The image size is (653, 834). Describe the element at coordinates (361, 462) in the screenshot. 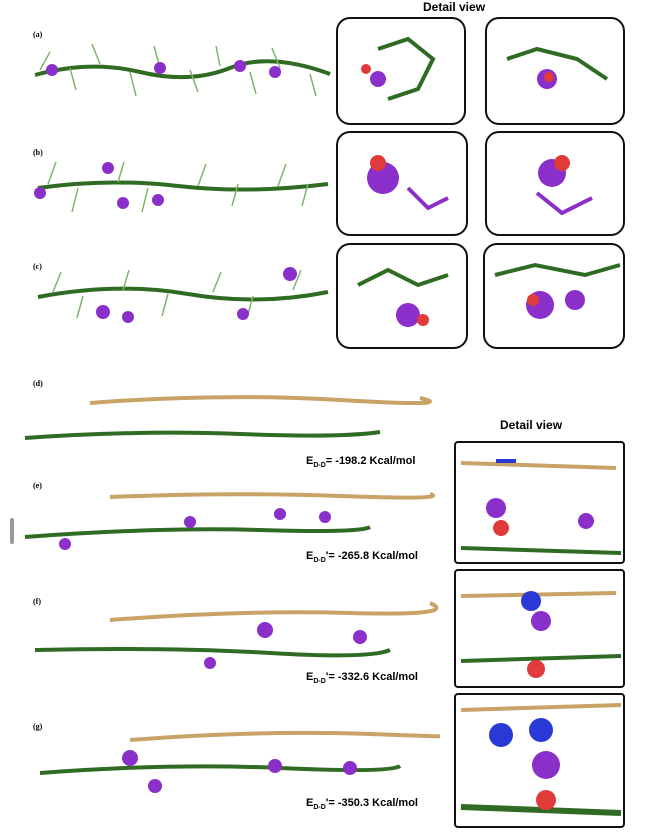

I see `energy-label-d: ED-D= -198.2 Kcal/mol` at that location.